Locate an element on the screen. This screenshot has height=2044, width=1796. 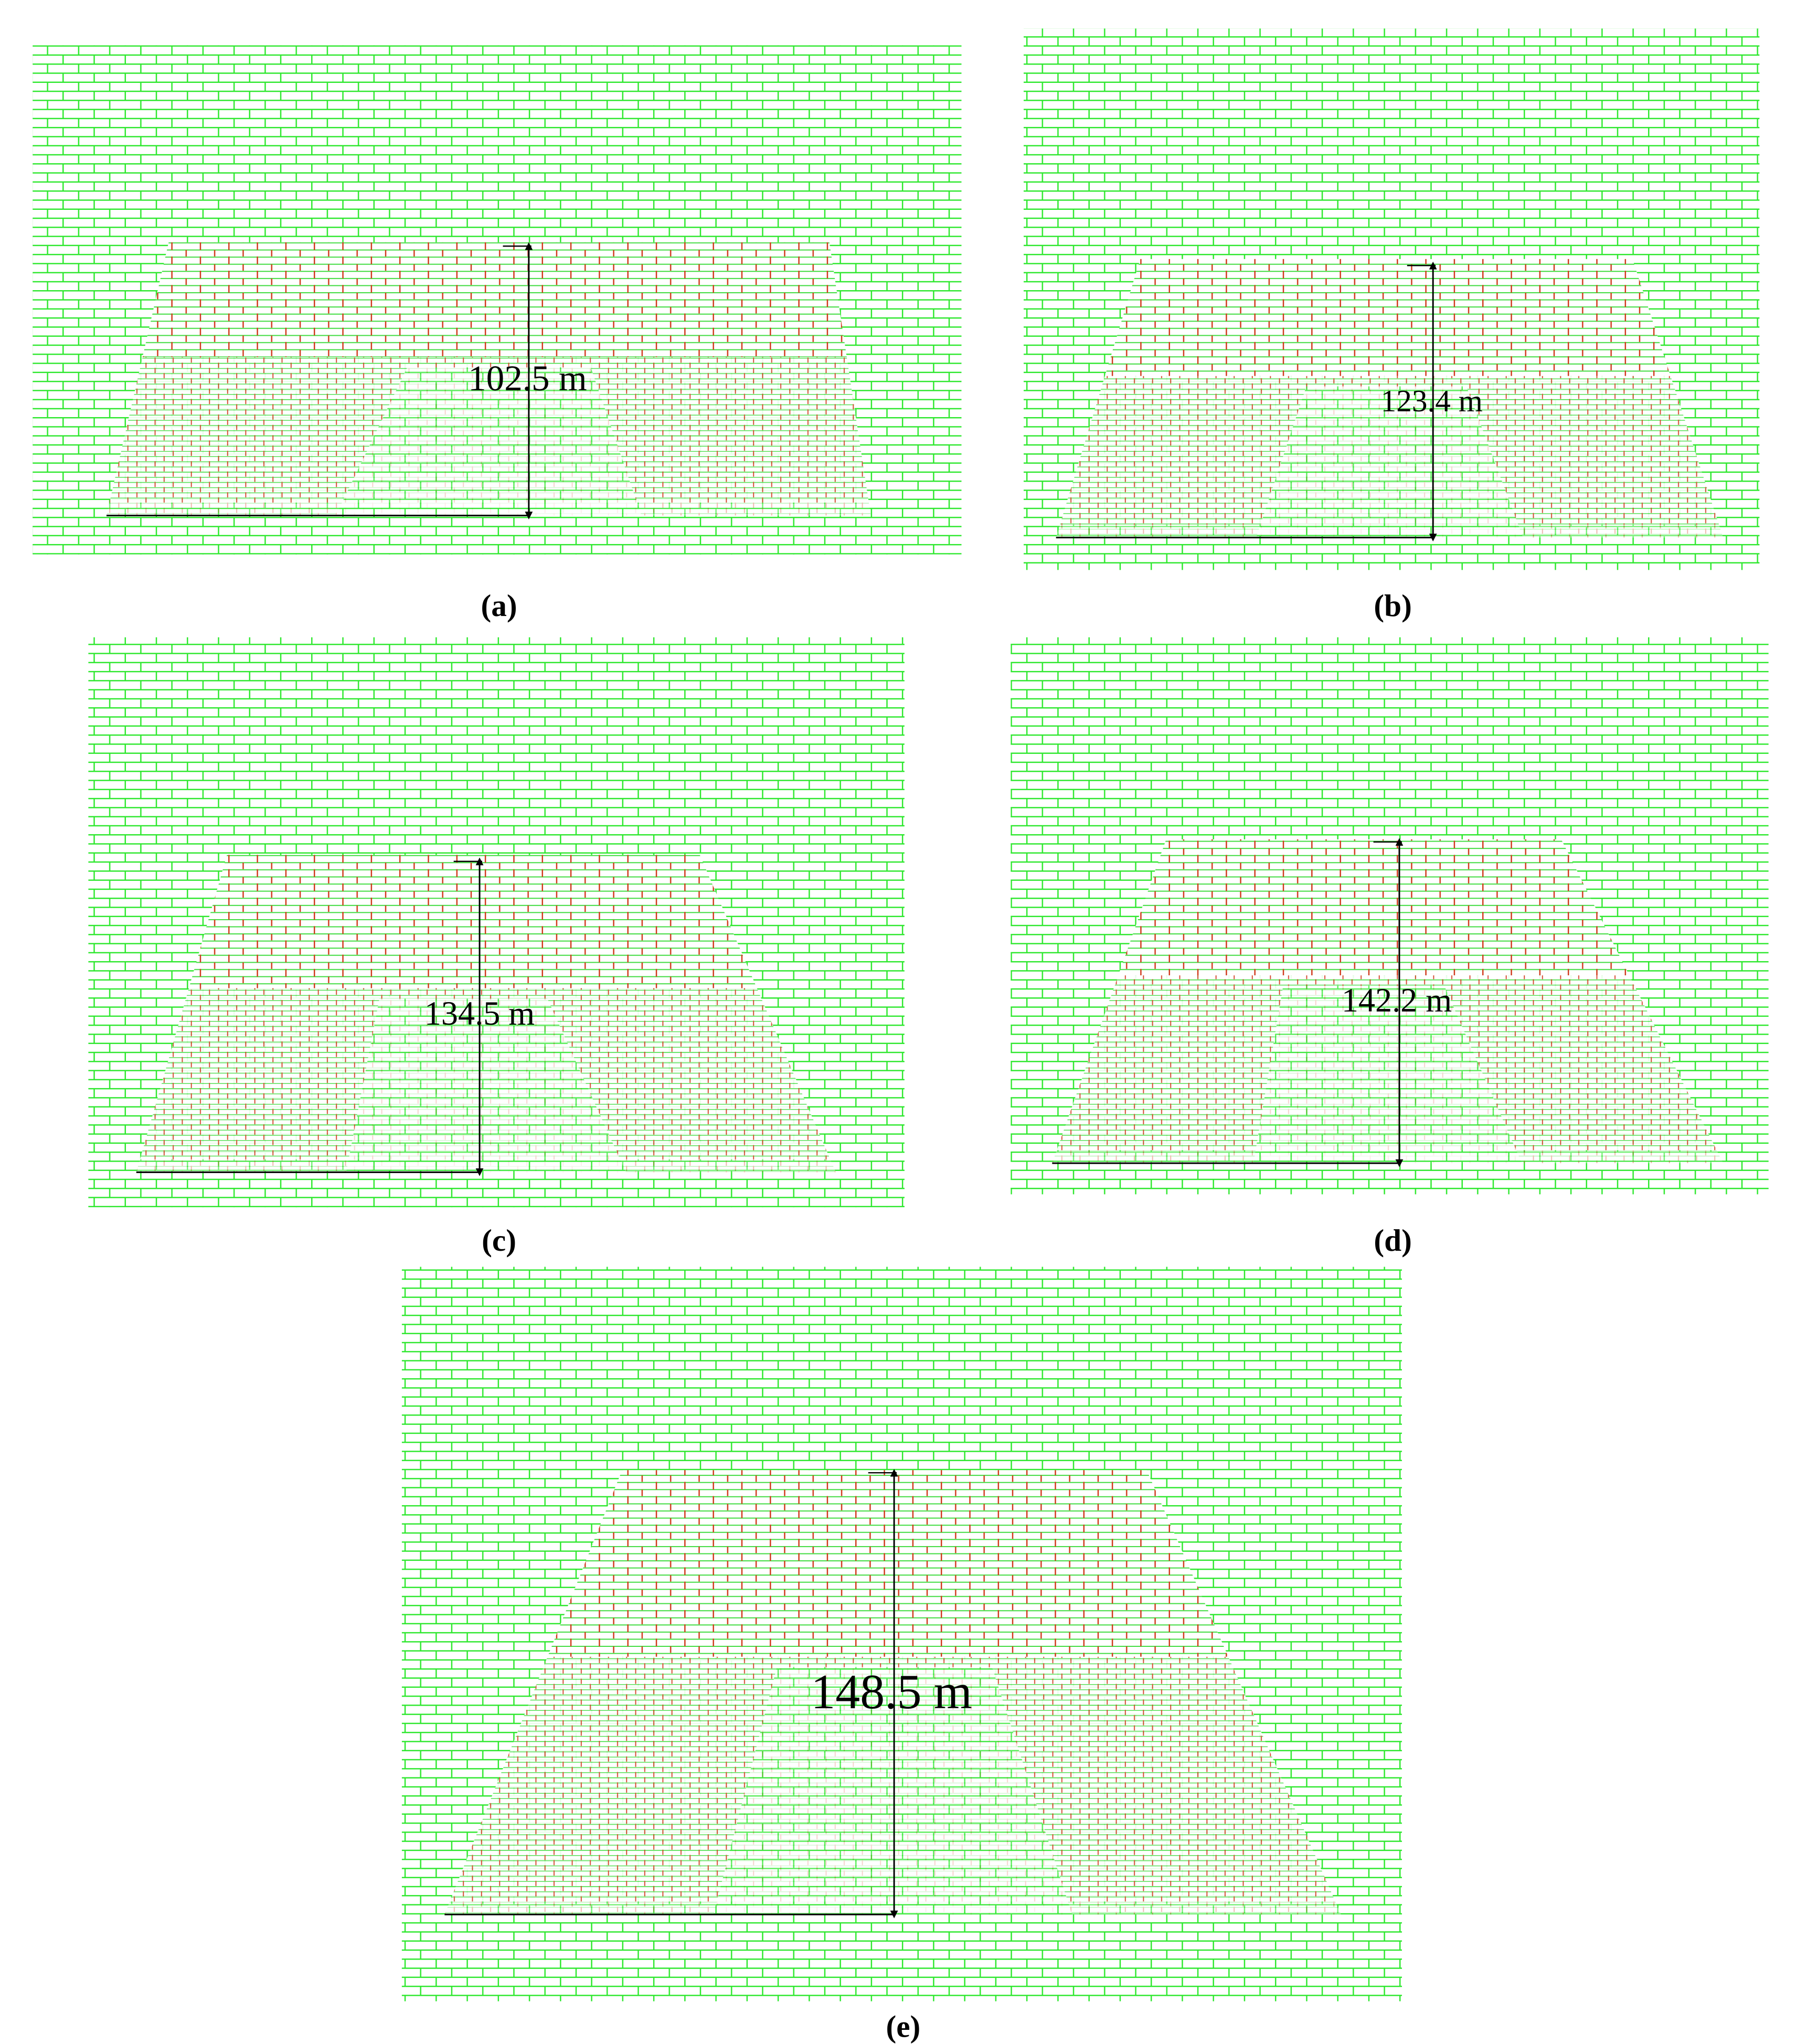
panel: 134.5 m (c) is located at coordinates (496, 948).